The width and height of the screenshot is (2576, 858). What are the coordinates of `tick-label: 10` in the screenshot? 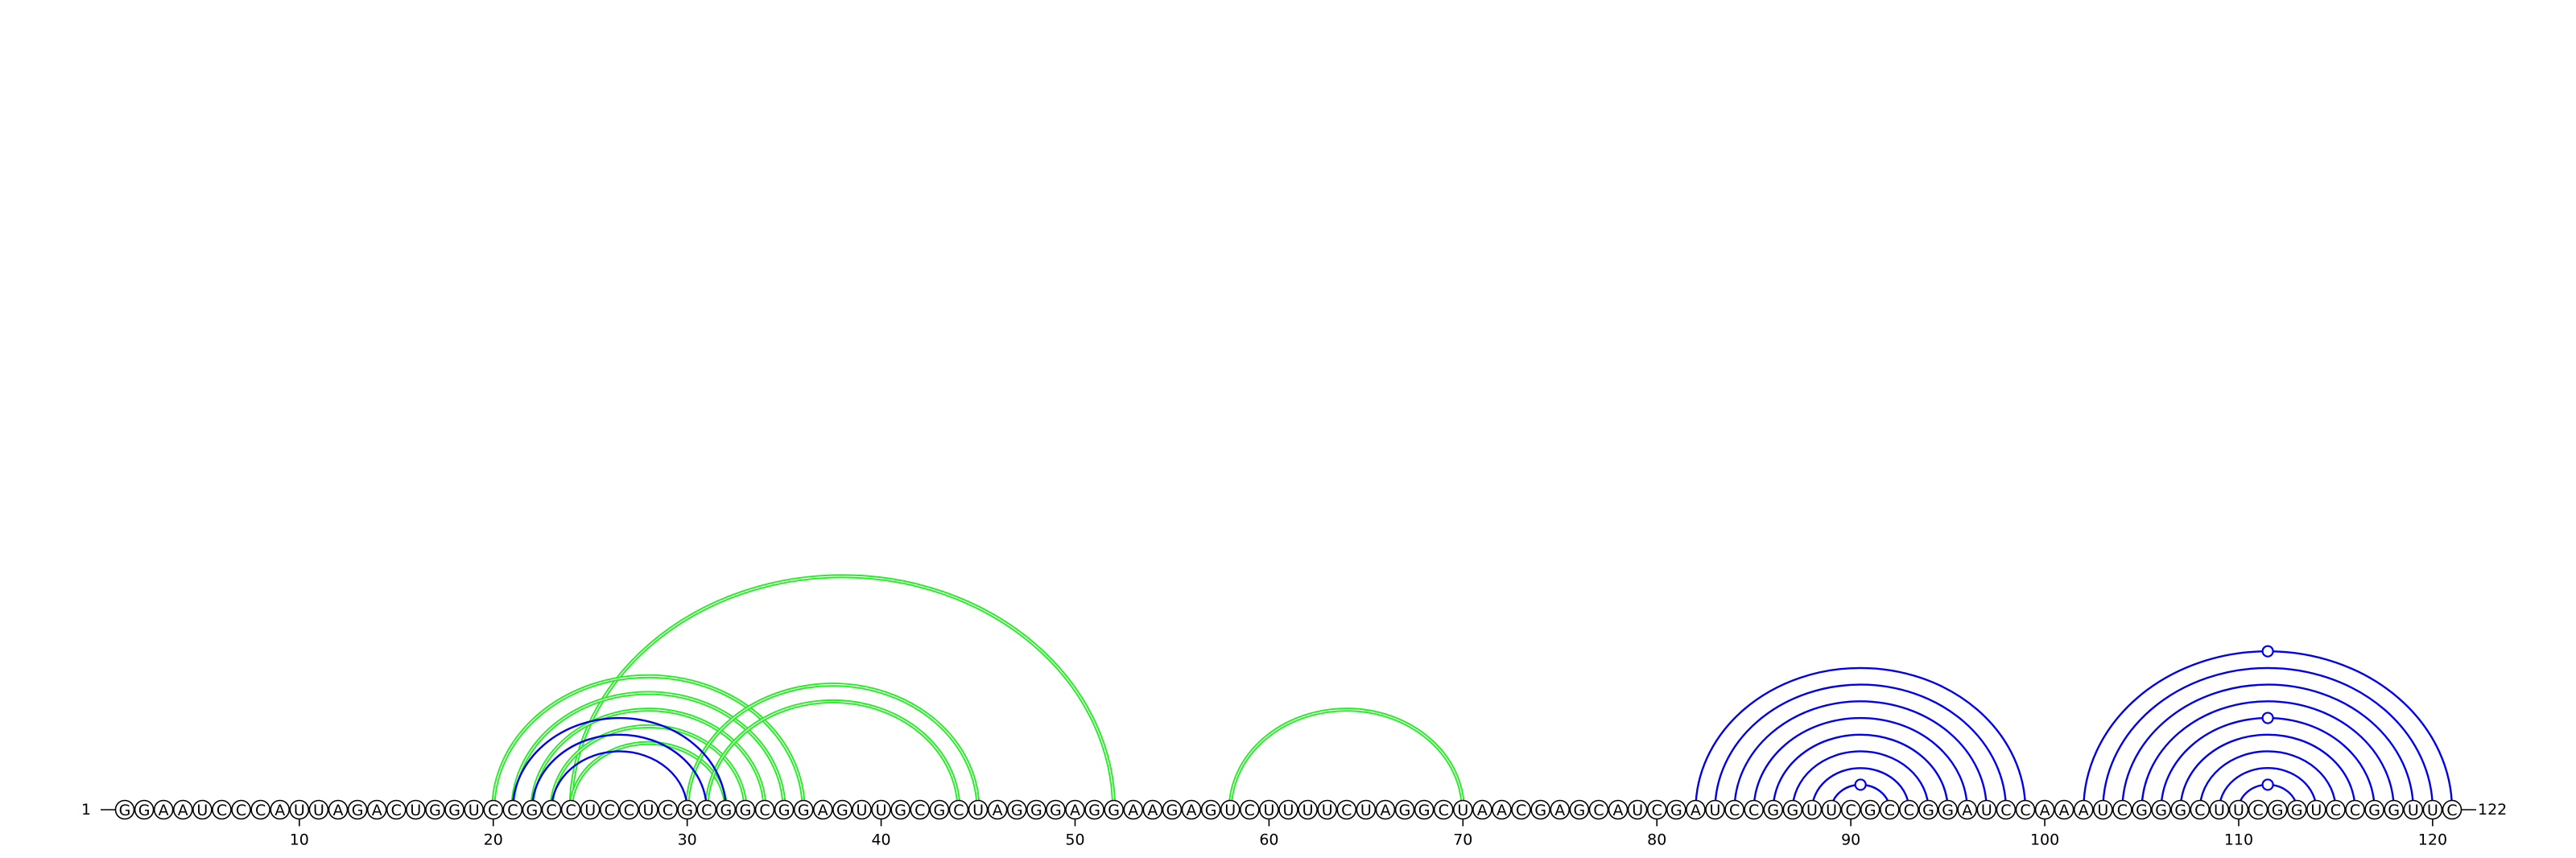 It's located at (299, 840).